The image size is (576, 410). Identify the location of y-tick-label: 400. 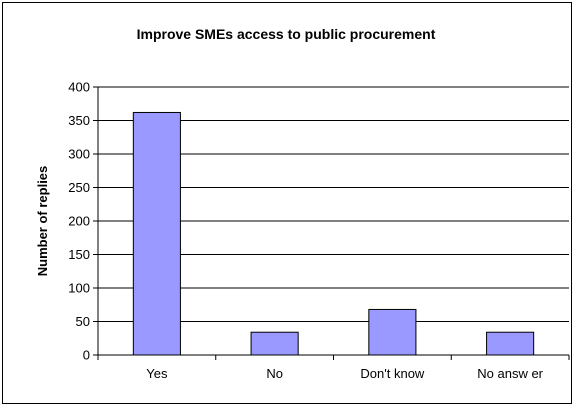
(79, 87).